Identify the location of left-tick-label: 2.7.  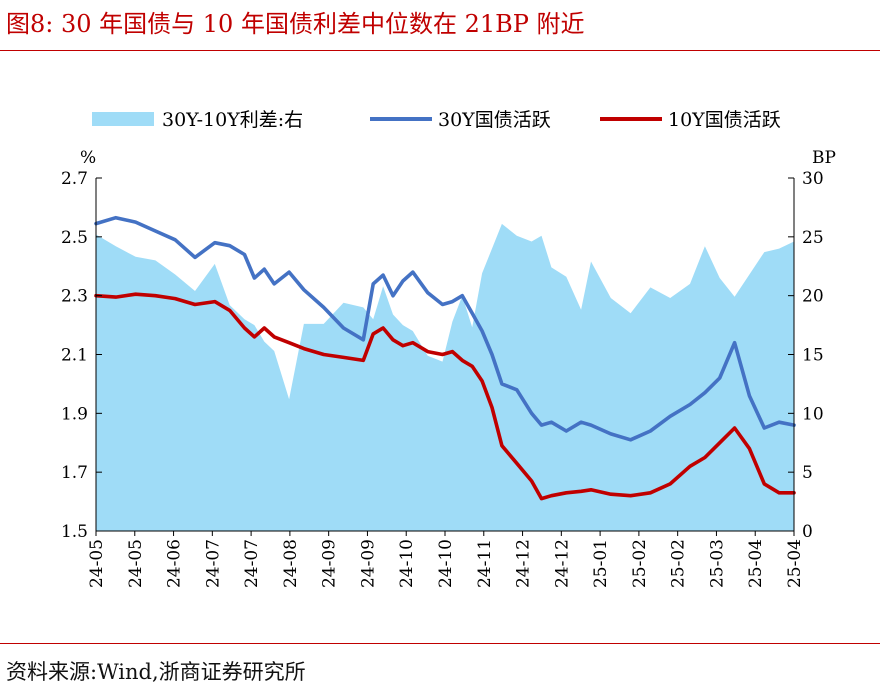
(74, 179).